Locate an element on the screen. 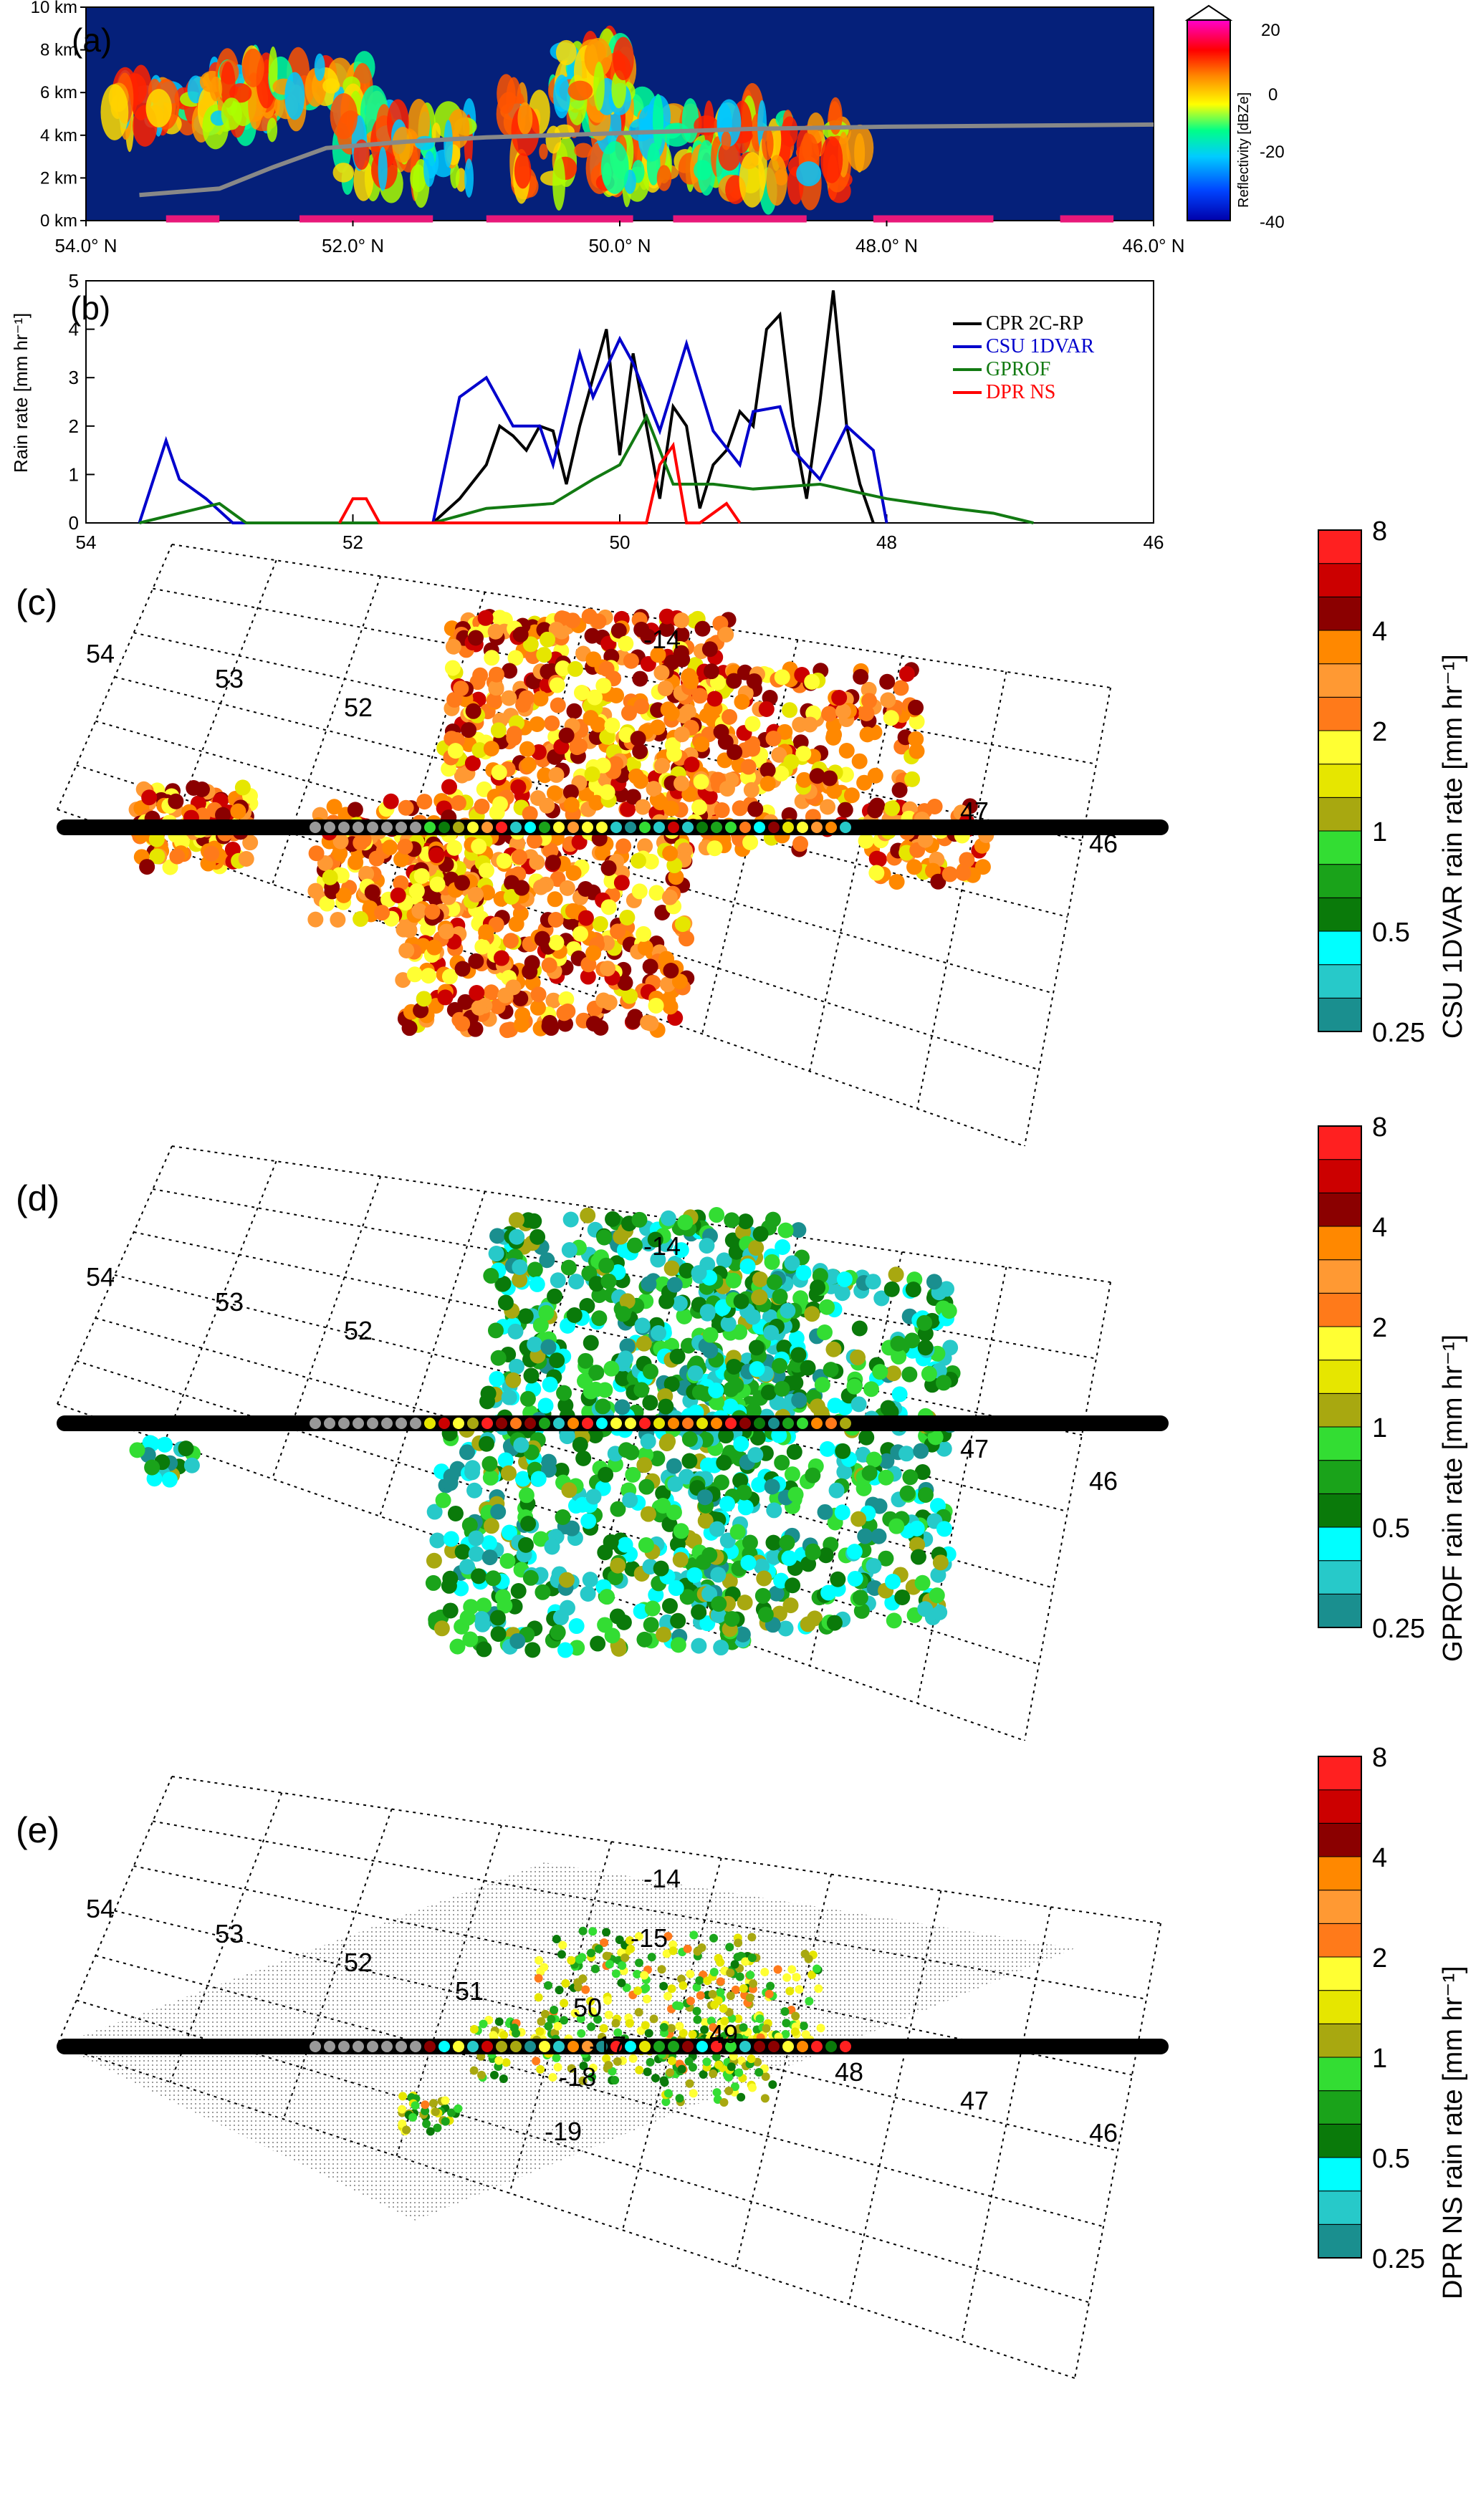 This screenshot has height=2520, width=1481. lat-label: 46 is located at coordinates (1103, 2133).